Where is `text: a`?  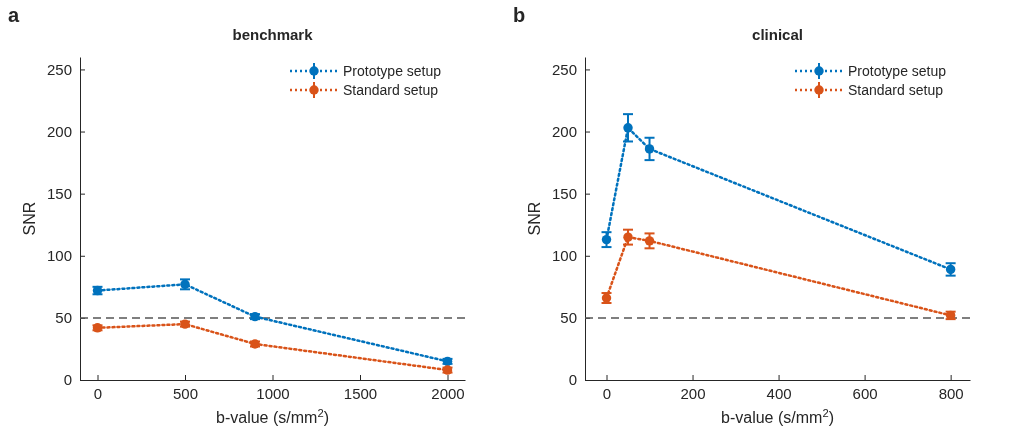
text: a is located at coordinates (14, 15).